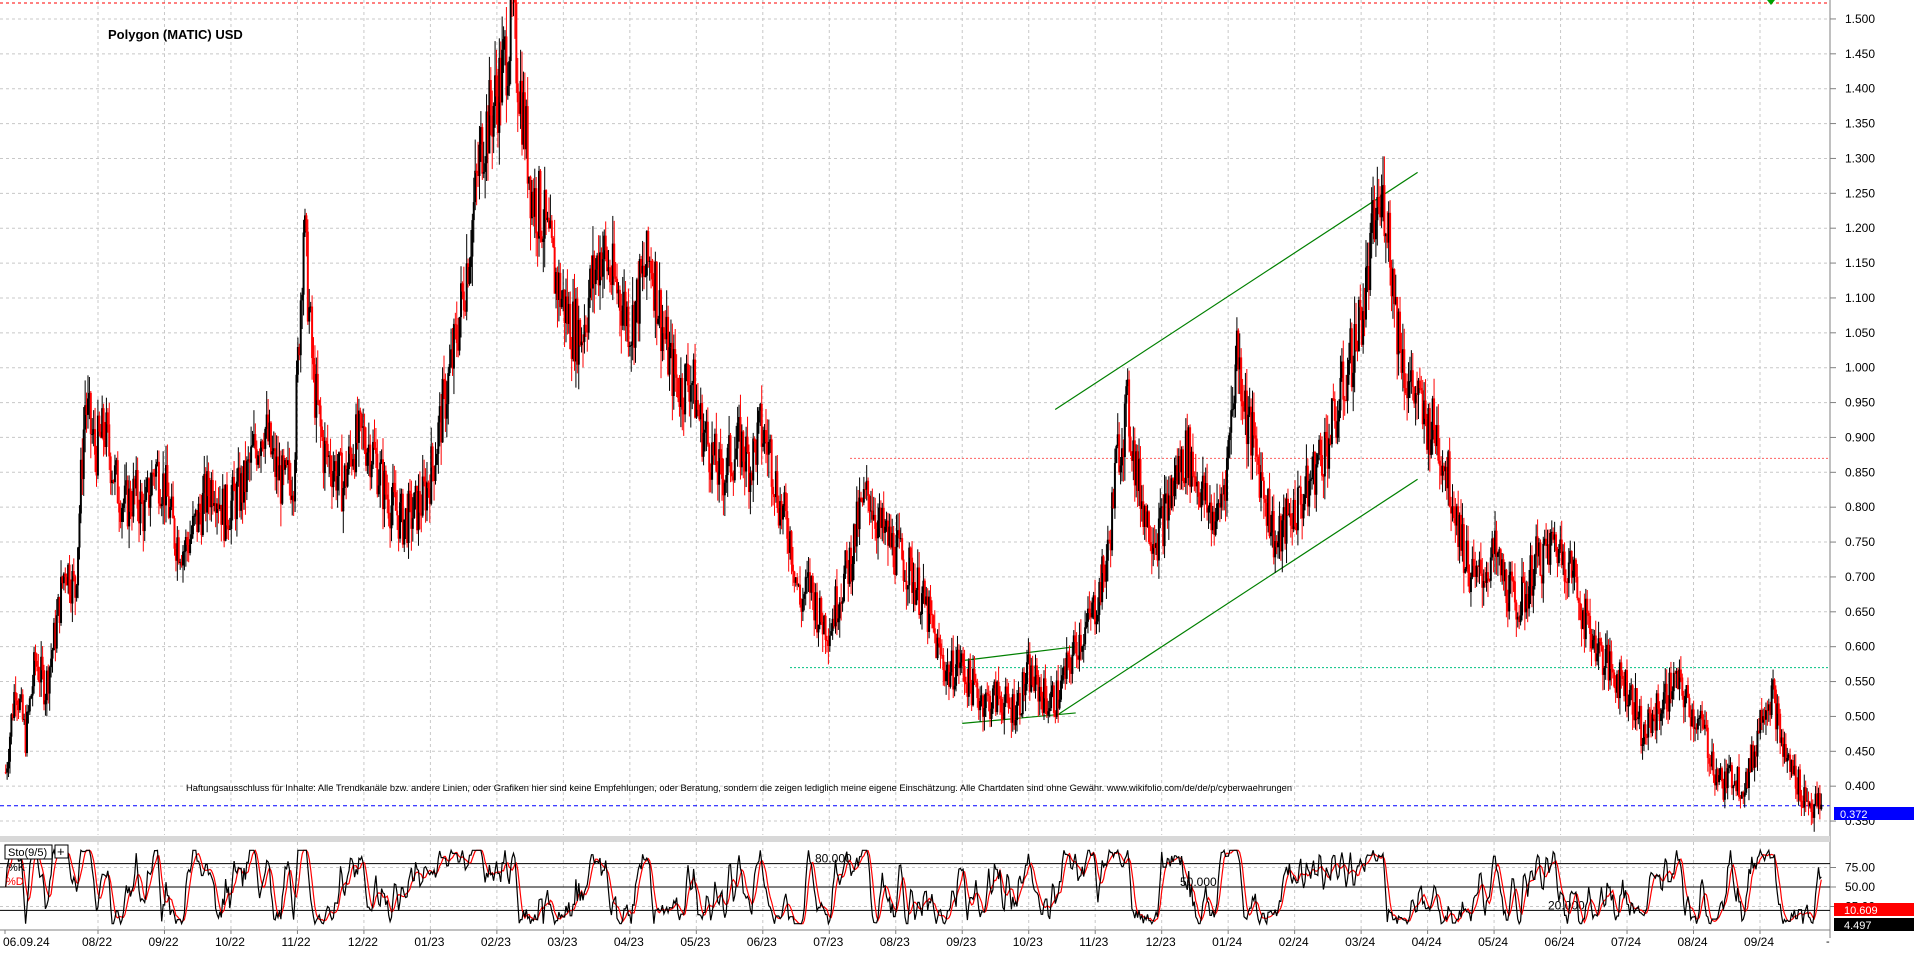  I want to click on time-tick-label: 01/24, so click(1227, 941).